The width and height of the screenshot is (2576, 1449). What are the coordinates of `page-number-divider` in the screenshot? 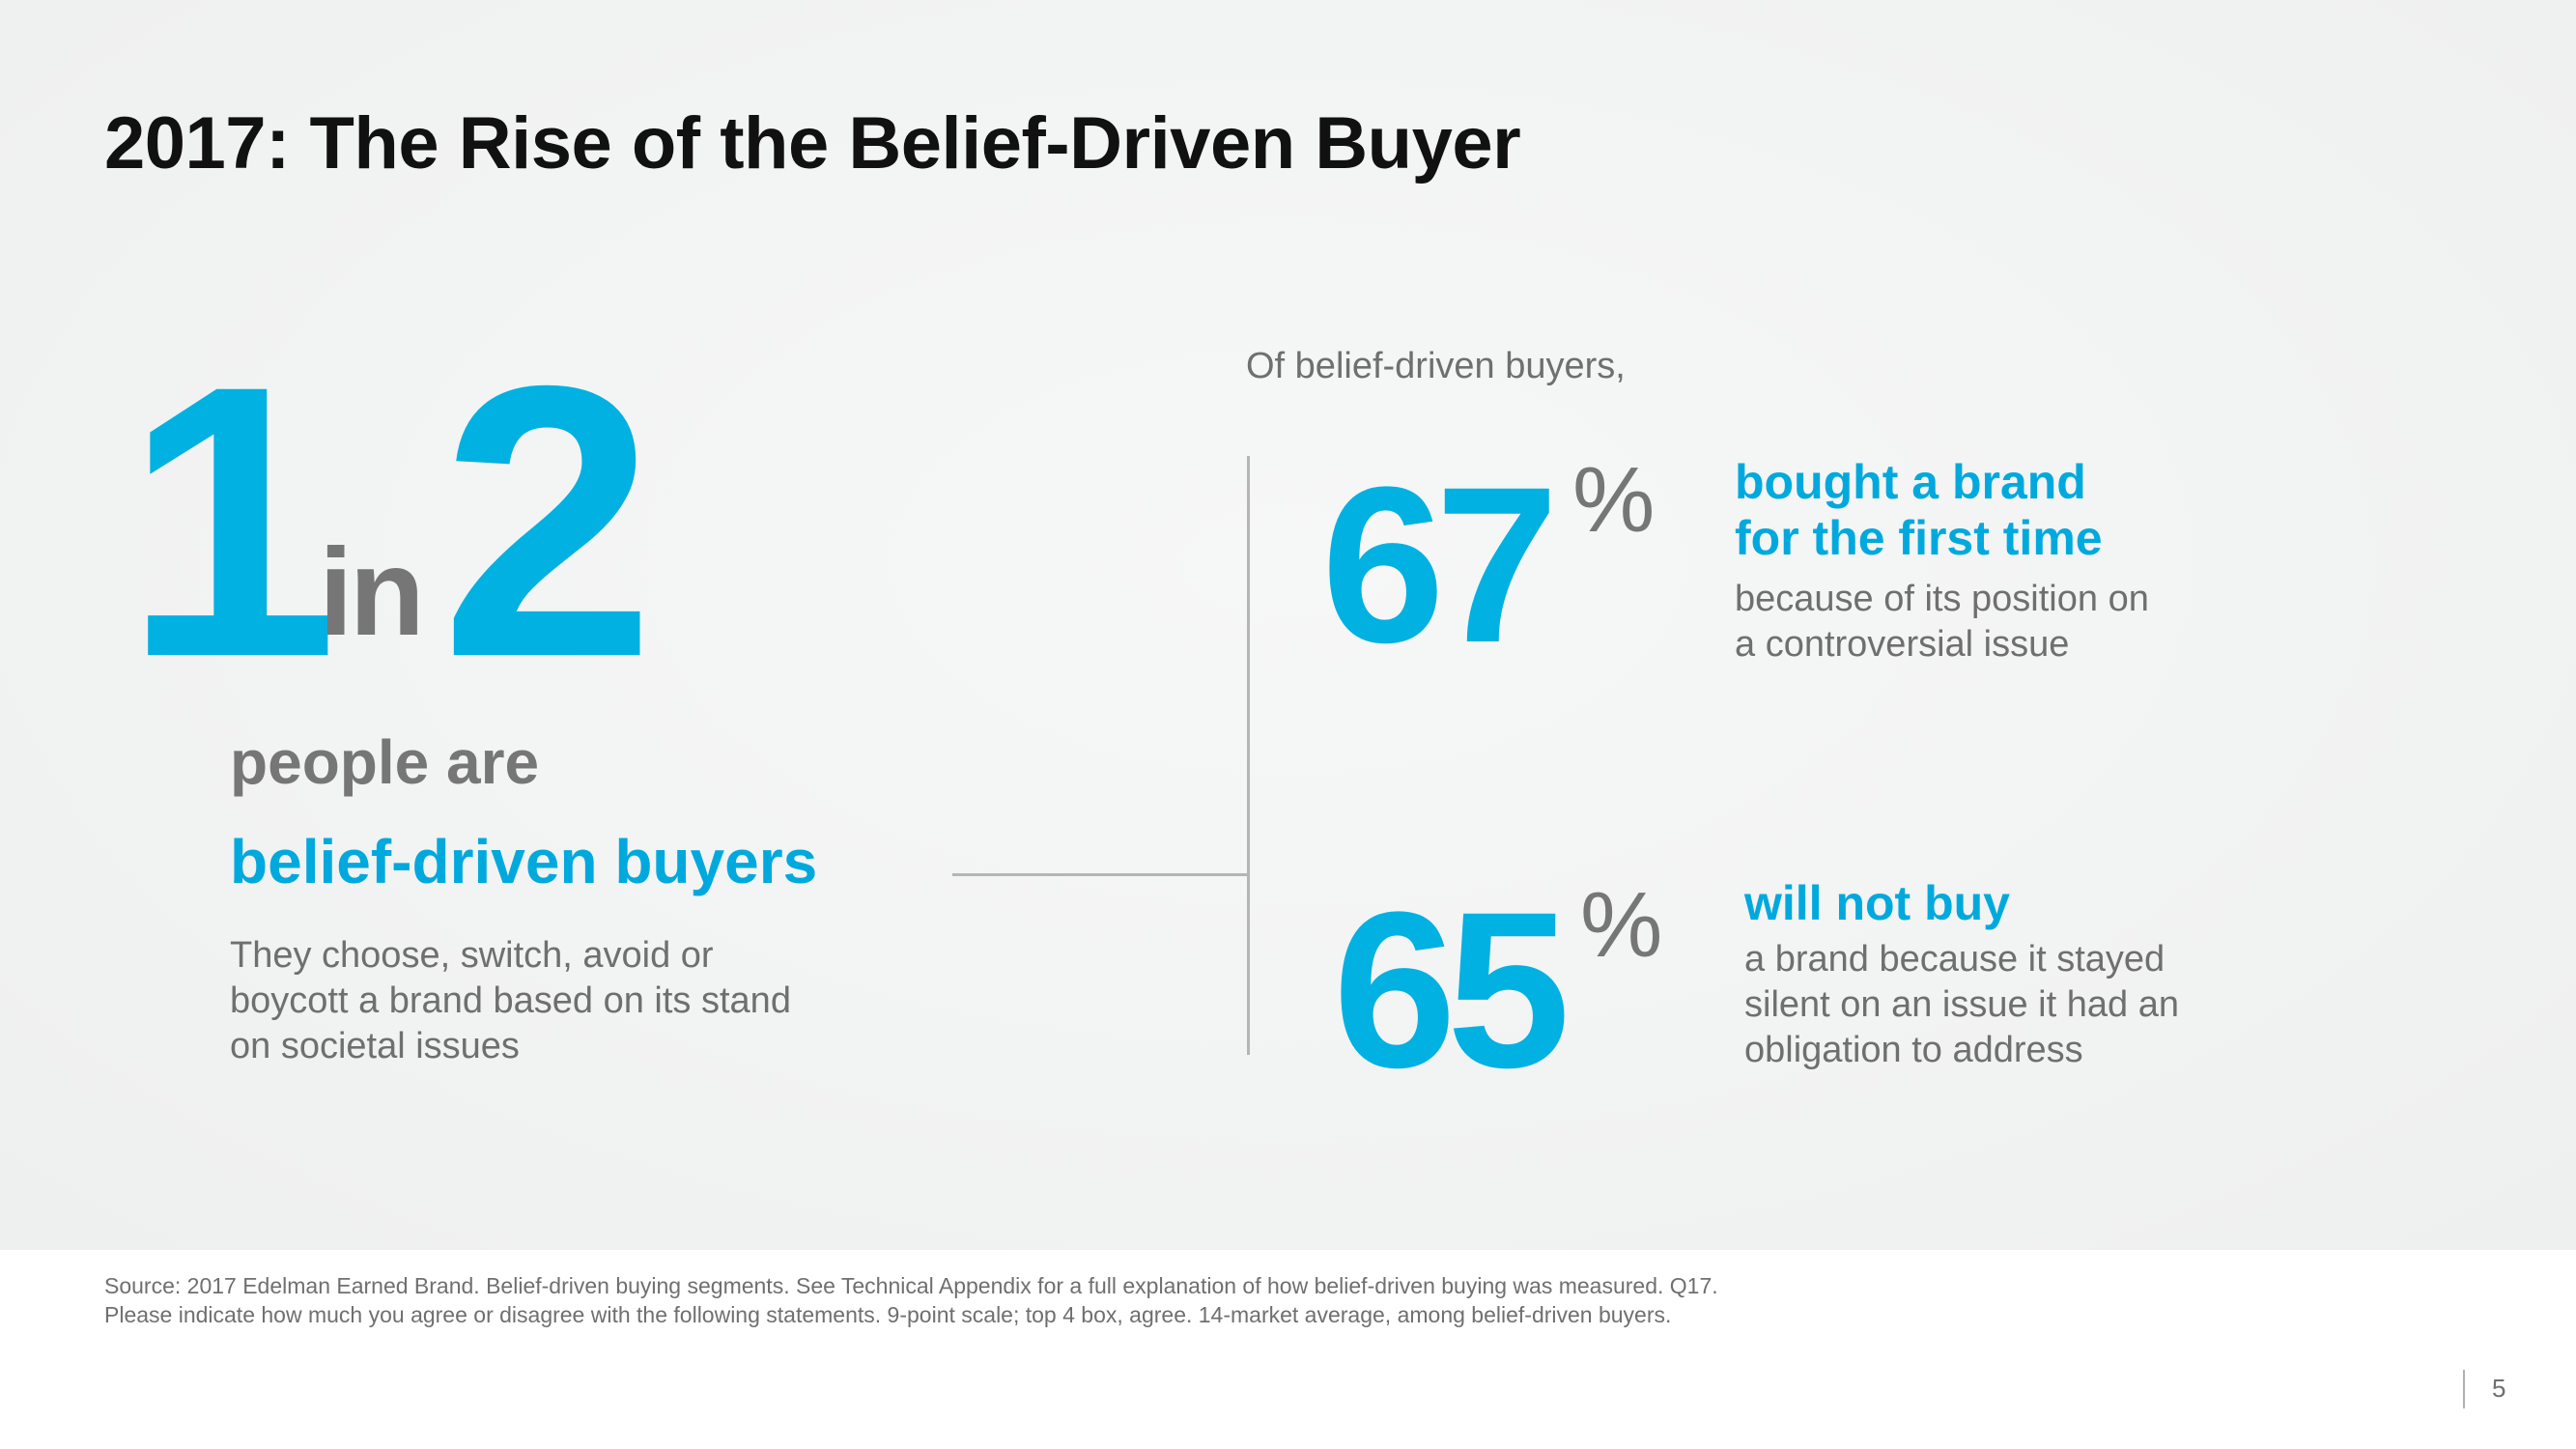 It's located at (2464, 1389).